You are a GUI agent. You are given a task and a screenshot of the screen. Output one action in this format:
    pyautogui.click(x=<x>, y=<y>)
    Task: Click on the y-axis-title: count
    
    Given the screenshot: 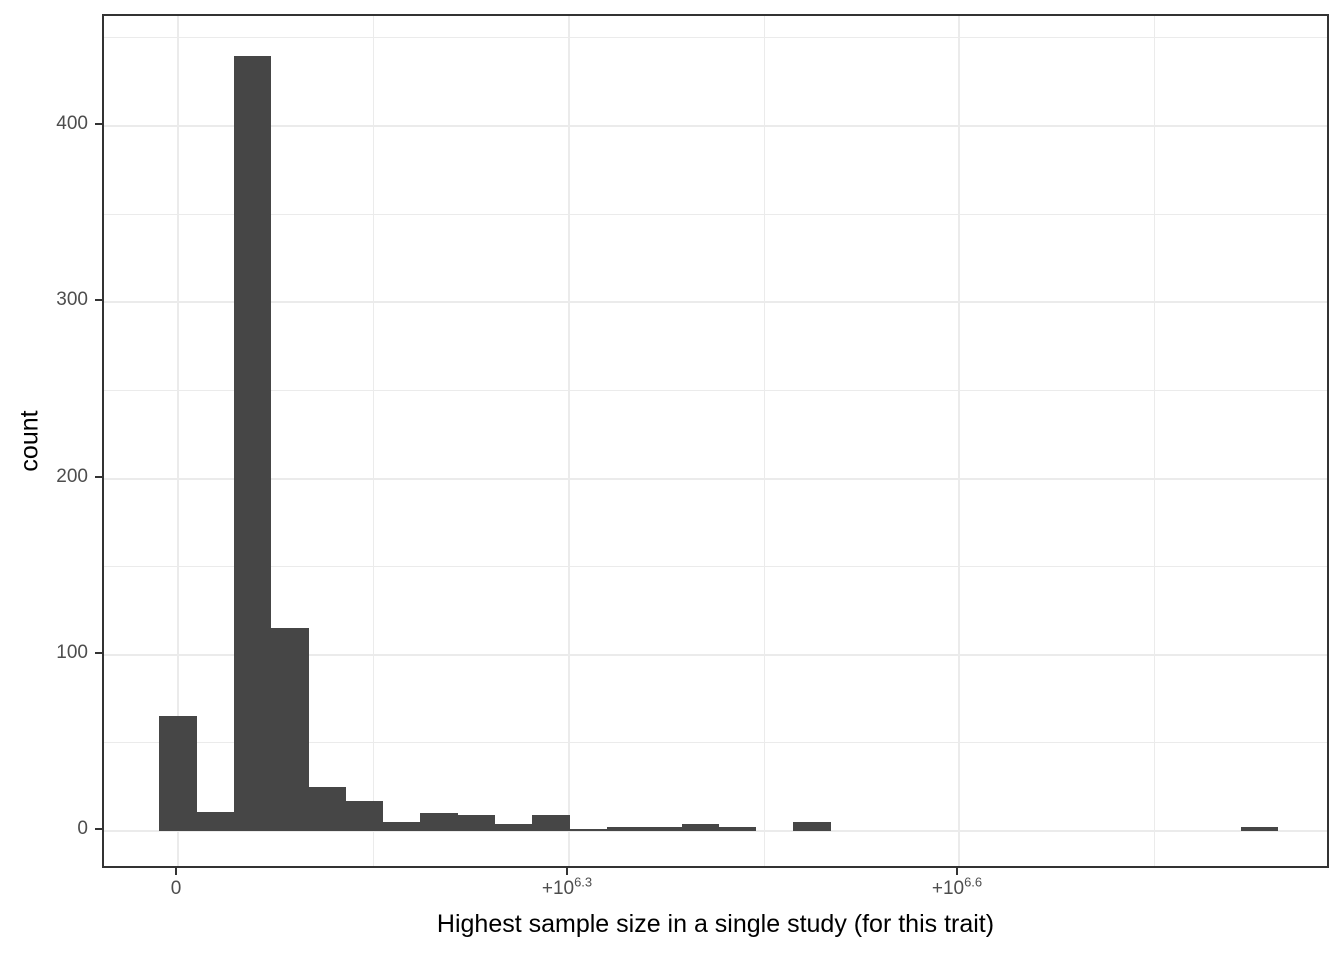 What is the action you would take?
    pyautogui.click(x=29, y=441)
    